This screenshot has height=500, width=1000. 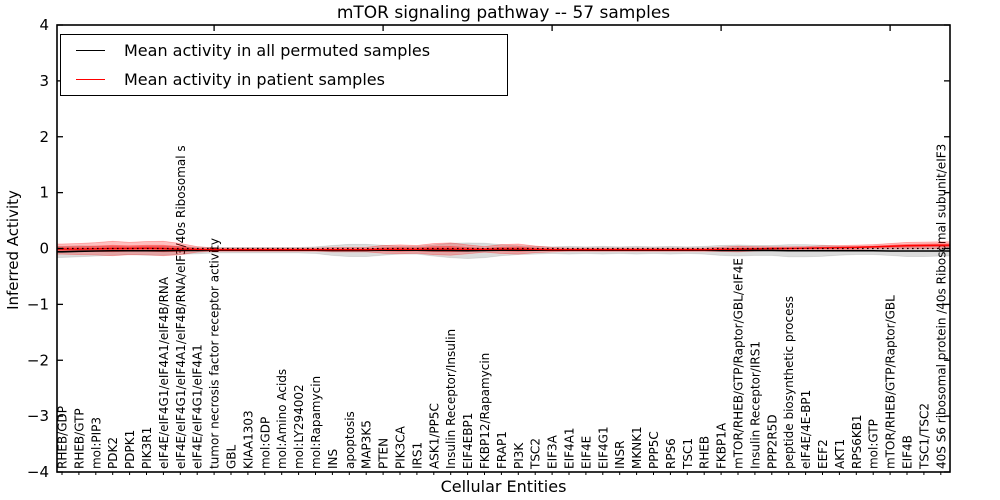 I want to click on x-tick-label: PI3K, so click(x=519, y=455).